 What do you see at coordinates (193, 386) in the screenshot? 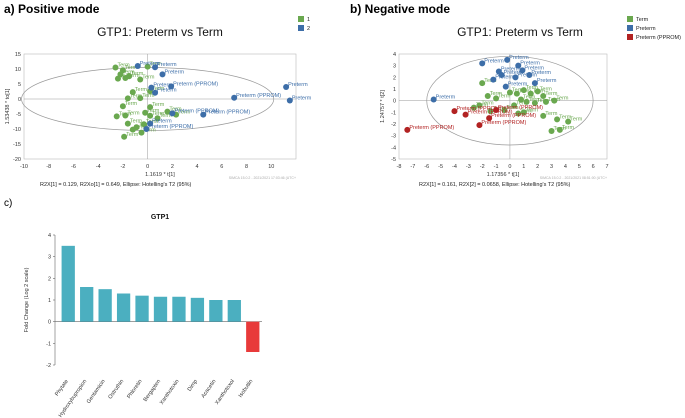
I see `x-tick-label: Dimp` at bounding box center [193, 386].